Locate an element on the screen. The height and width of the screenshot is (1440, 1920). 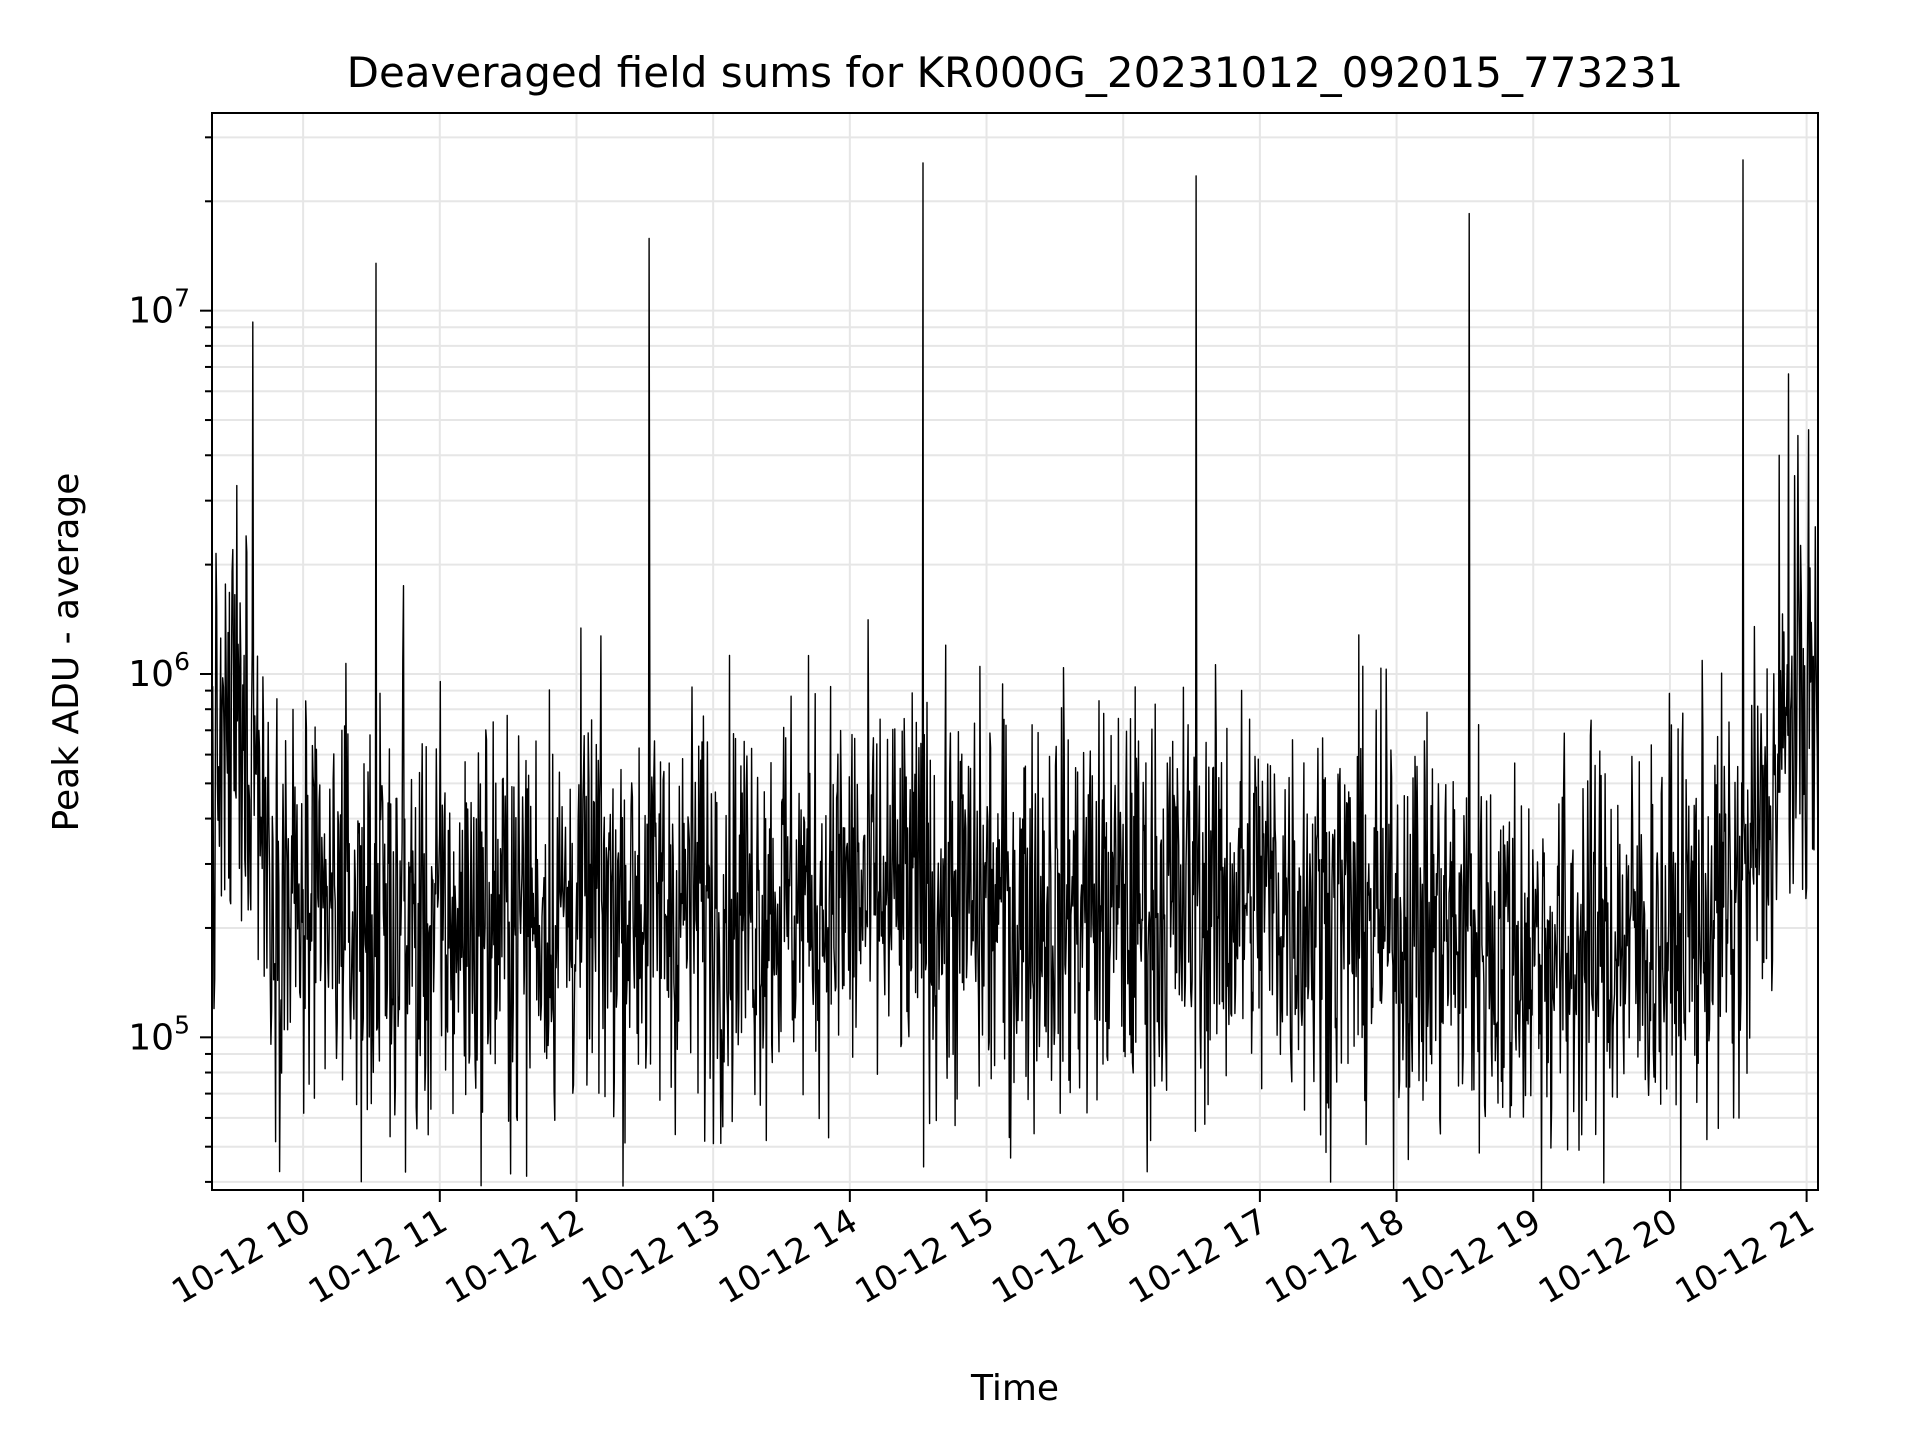
y-tick-label: 10⁵ is located at coordinates (159, 1034).